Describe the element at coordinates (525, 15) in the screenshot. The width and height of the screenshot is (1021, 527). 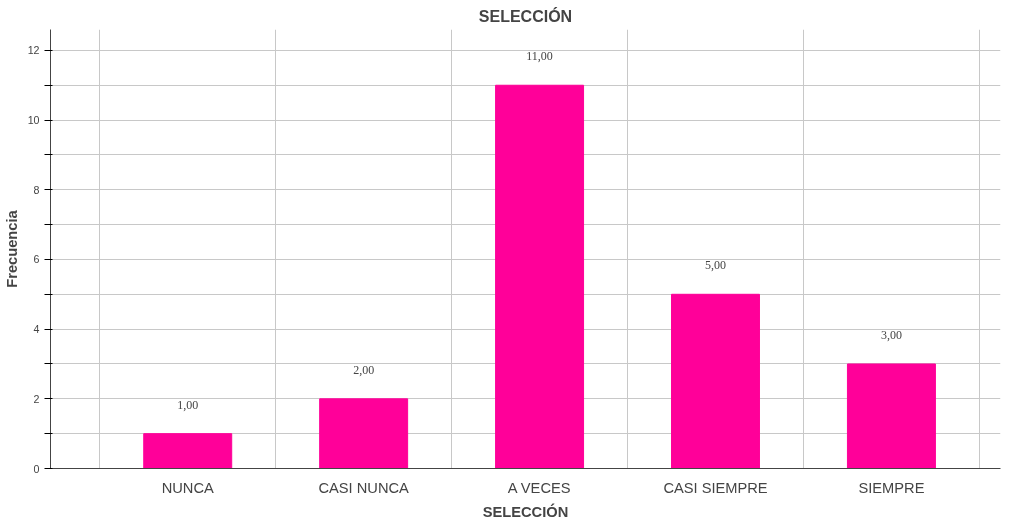
I see `chart-title: SELECCIÓN` at that location.